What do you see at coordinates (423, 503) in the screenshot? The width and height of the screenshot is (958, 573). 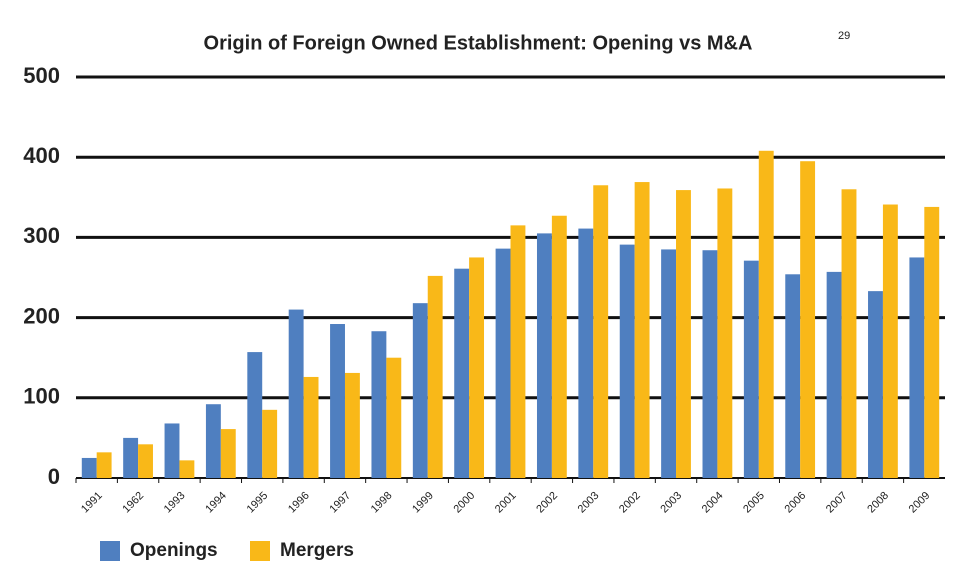 I see `x-tick-label: 1999` at bounding box center [423, 503].